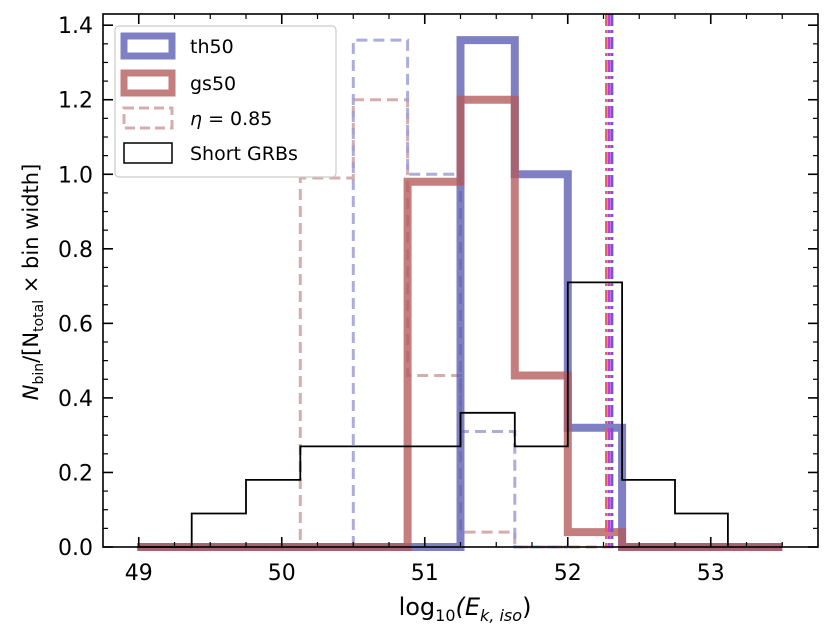  I want to click on y-label-n: N, so click(31, 392).